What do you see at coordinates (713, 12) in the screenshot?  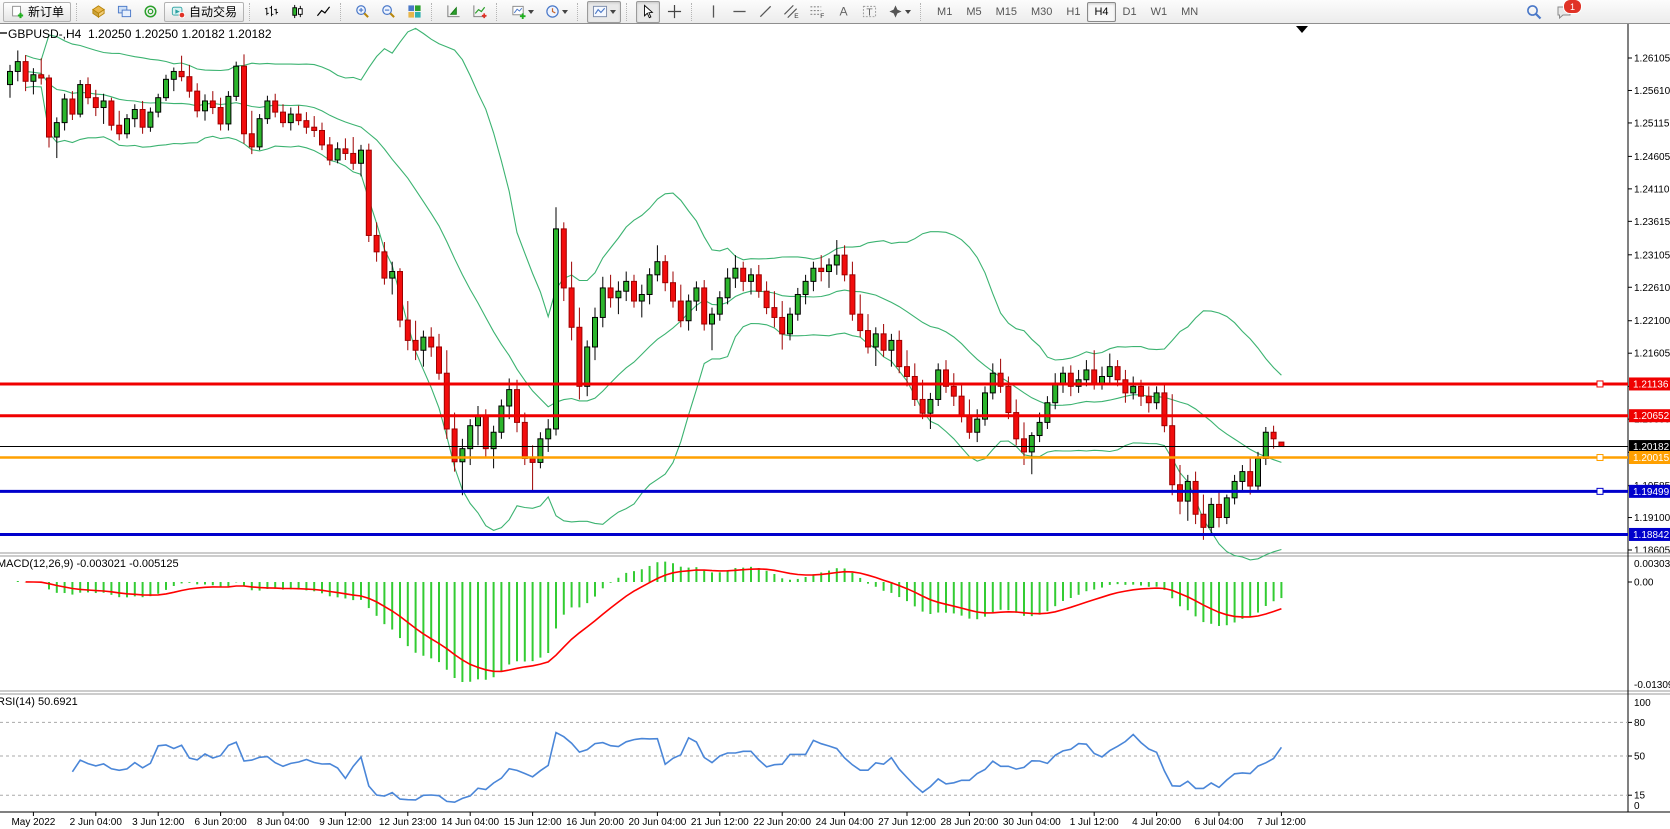 I see `vertical-line-tool` at bounding box center [713, 12].